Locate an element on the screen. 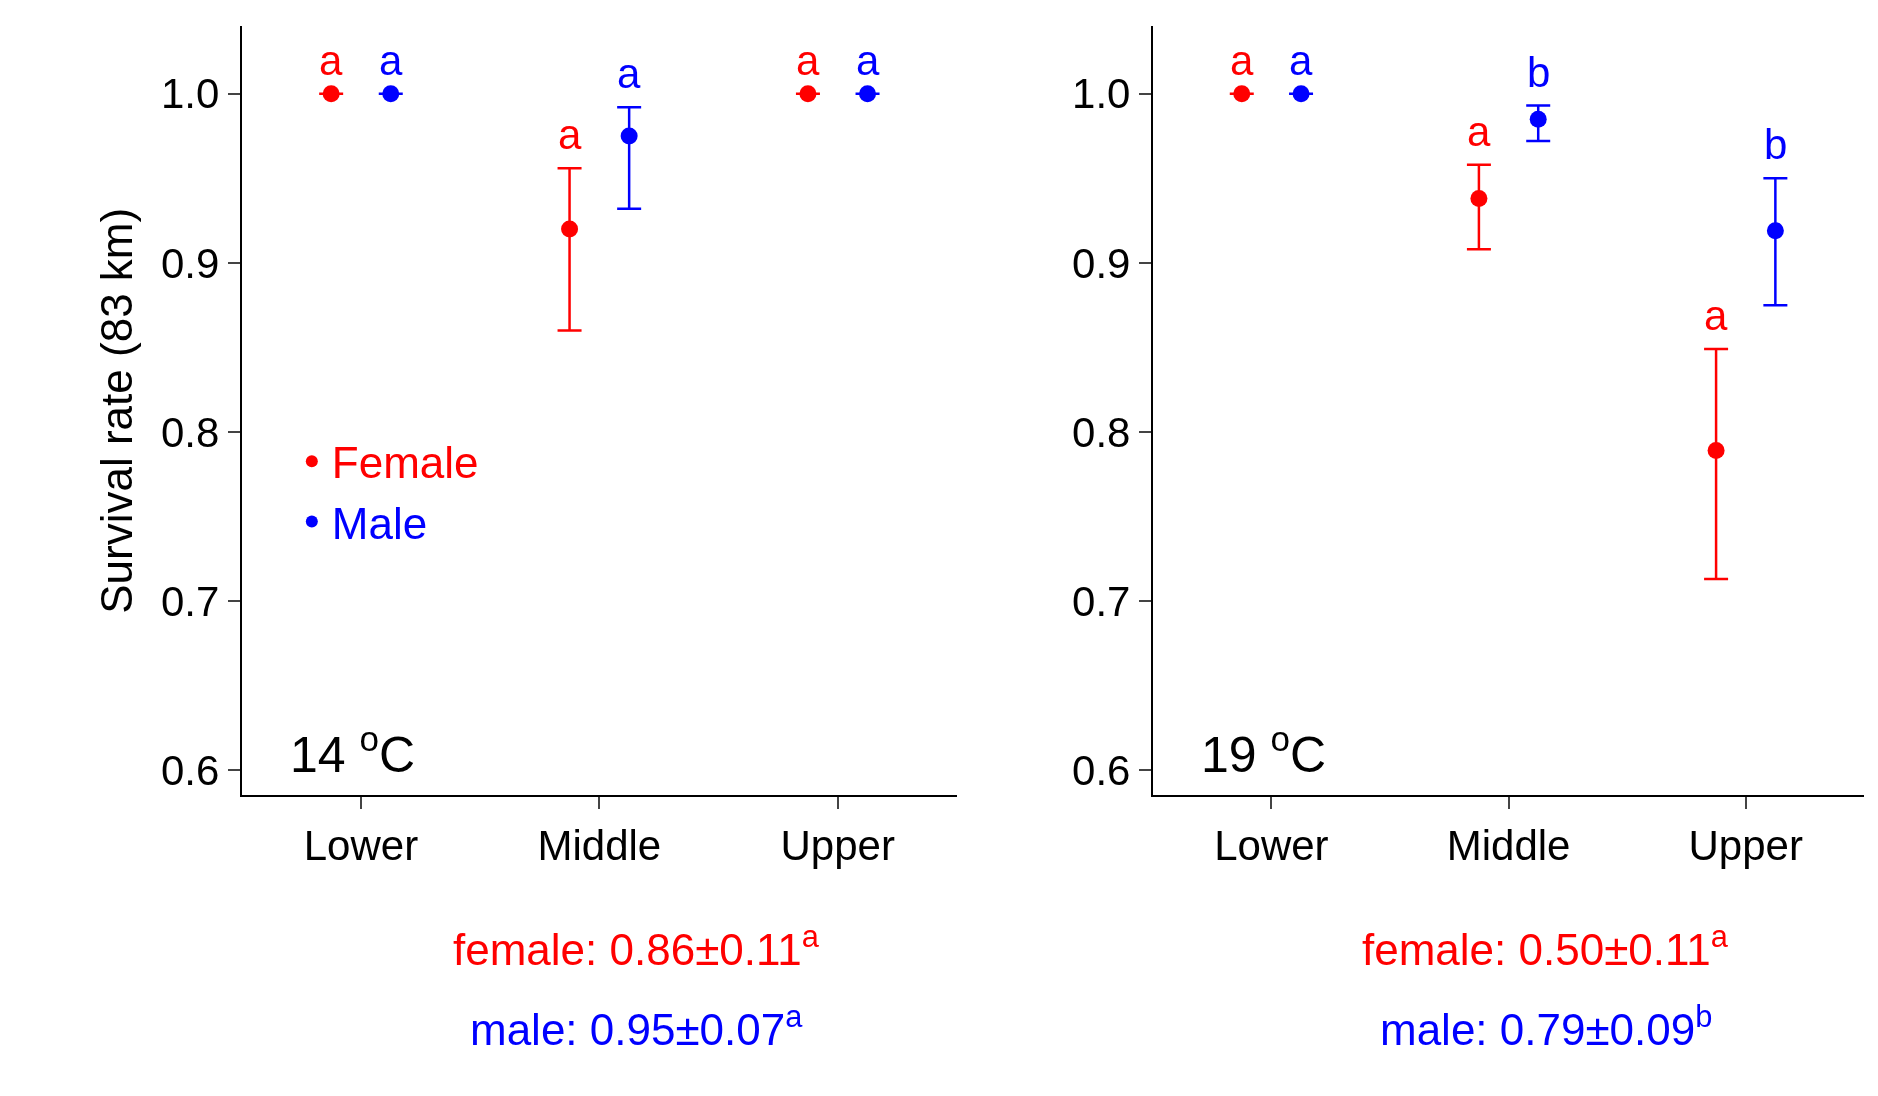 The image size is (1878, 1096). text: female: 0.50±0.11$^{a}$ is located at coordinates (1545, 947).